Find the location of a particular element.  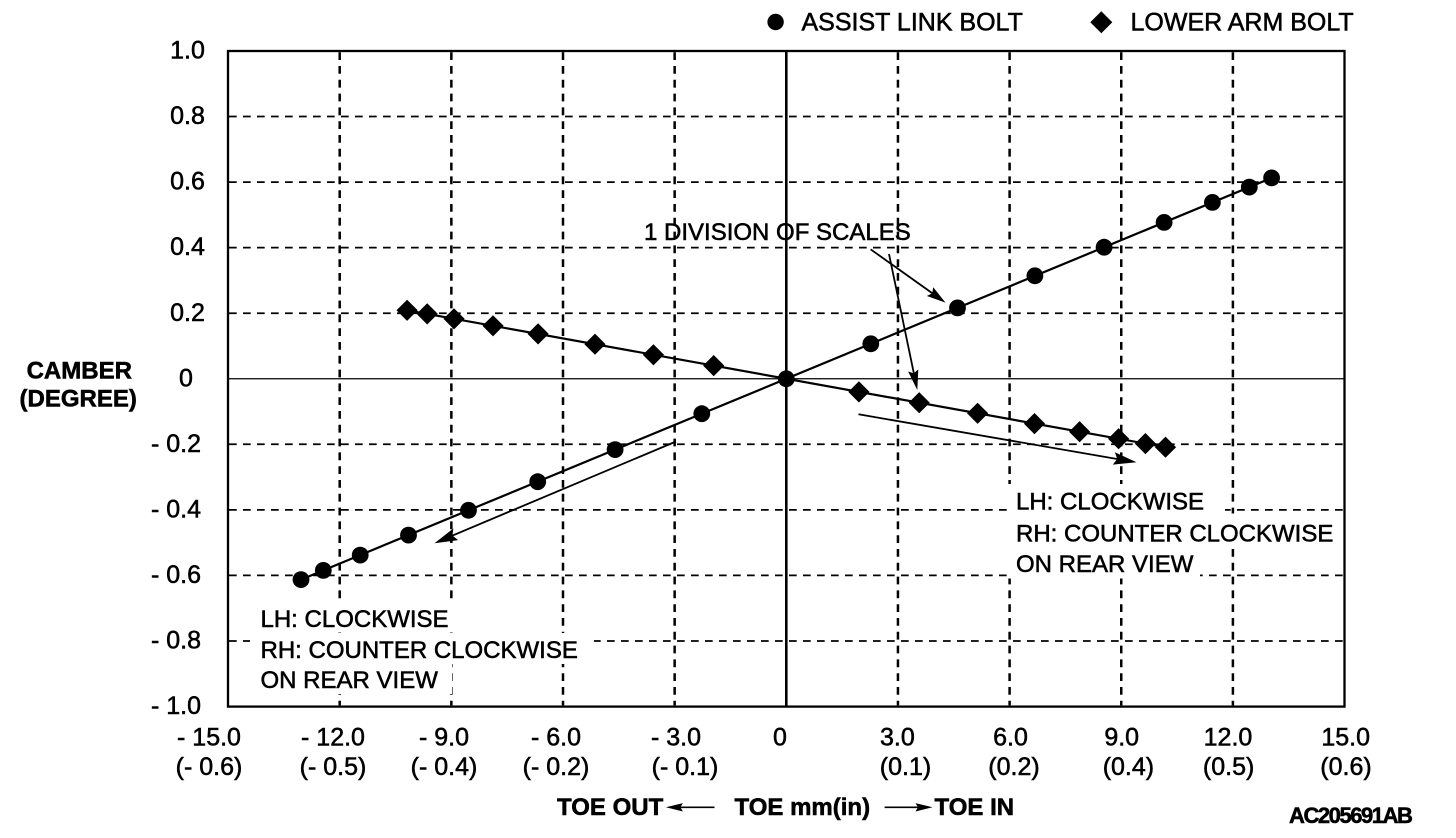

svg-text: 3.0 is located at coordinates (897, 738).